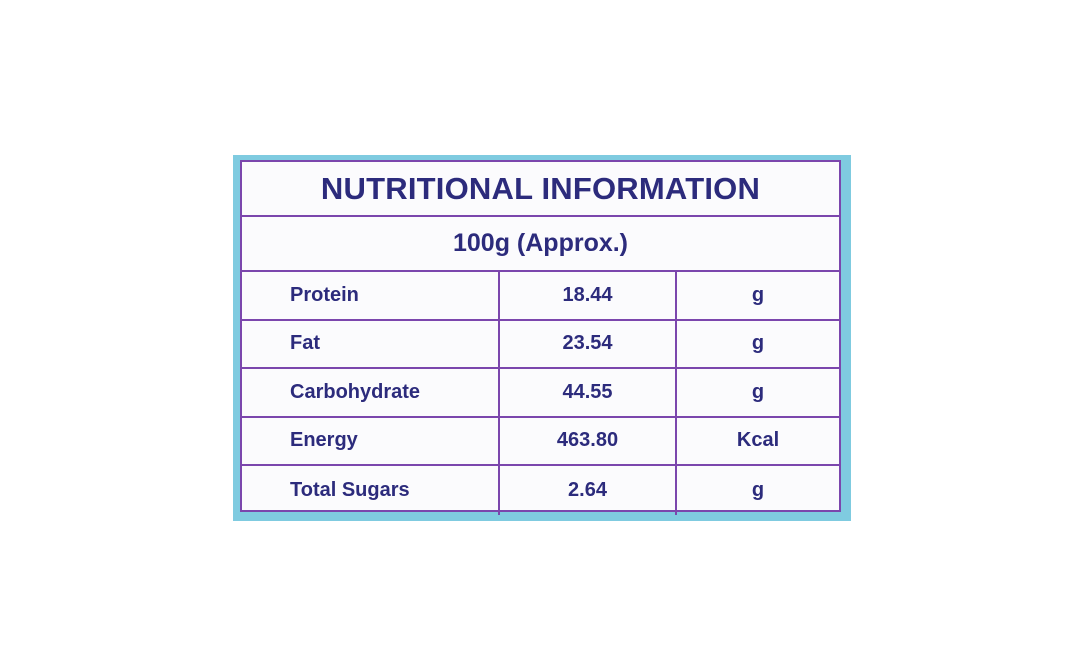 The image size is (1068, 671). I want to click on nutrient-amount: 23.54, so click(588, 343).